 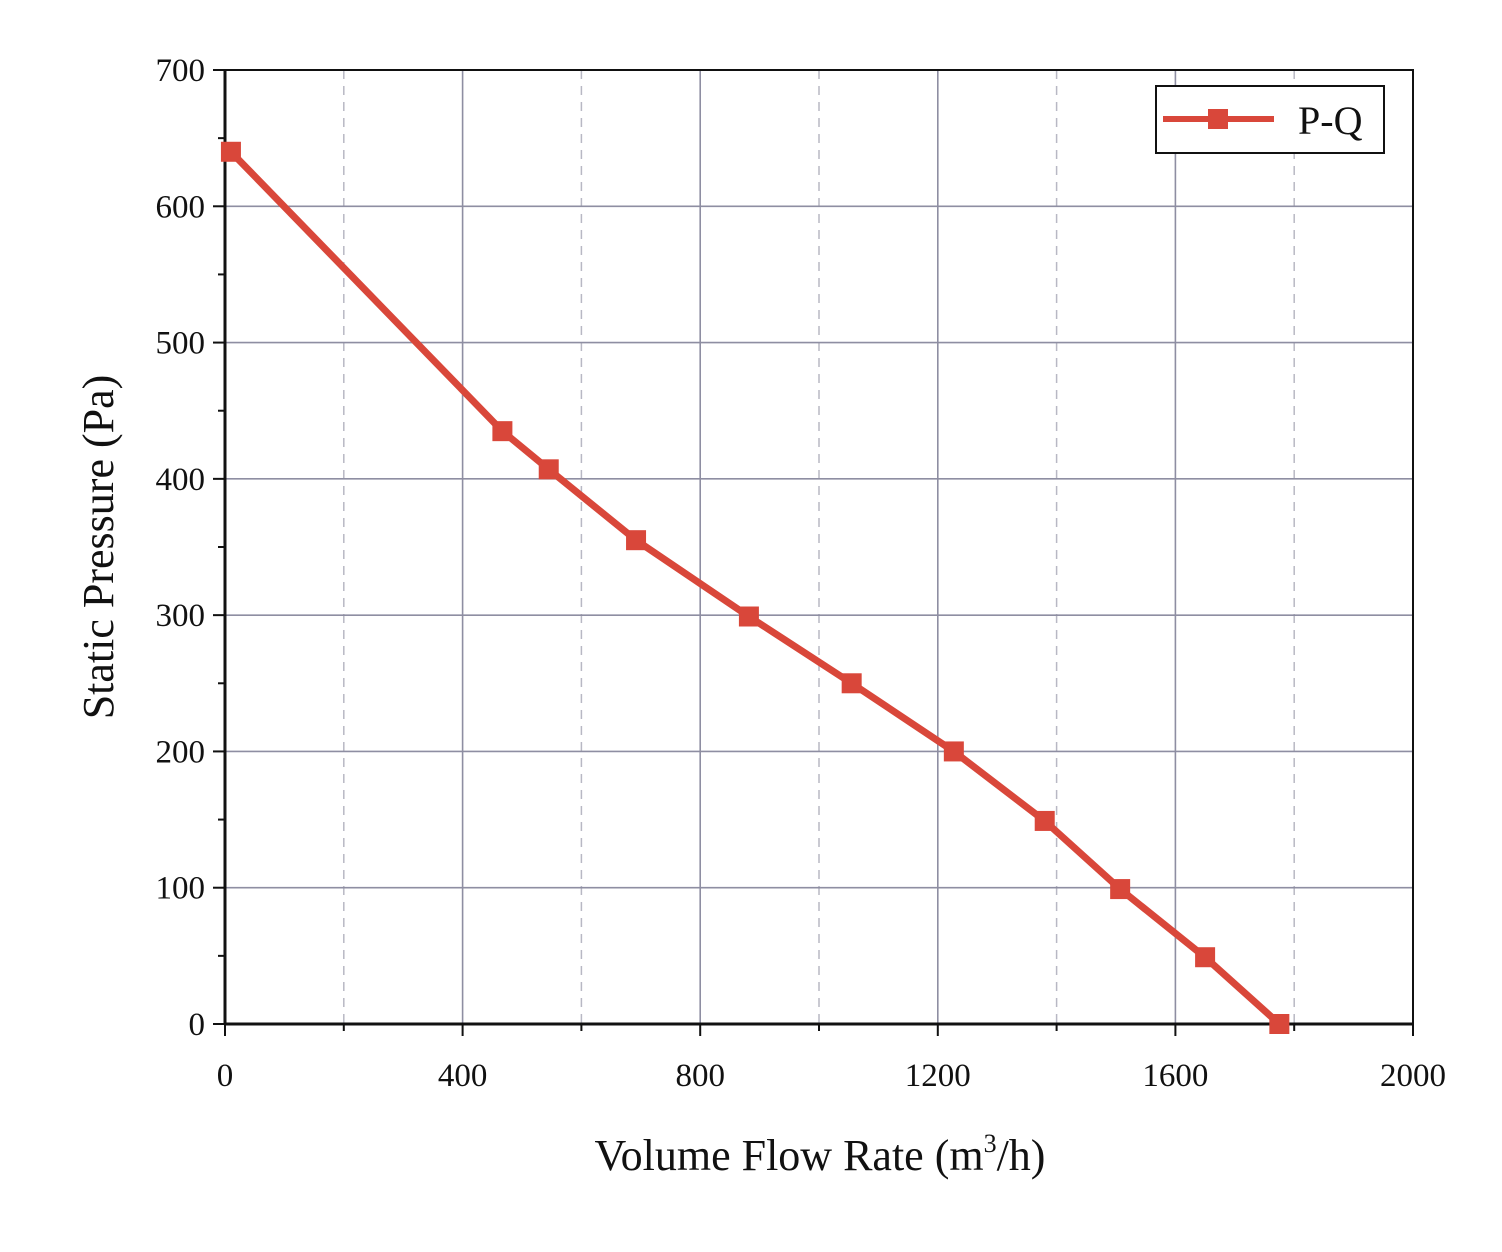 What do you see at coordinates (98, 547) in the screenshot?
I see `y-axis-title: Static Pressure (Pa)` at bounding box center [98, 547].